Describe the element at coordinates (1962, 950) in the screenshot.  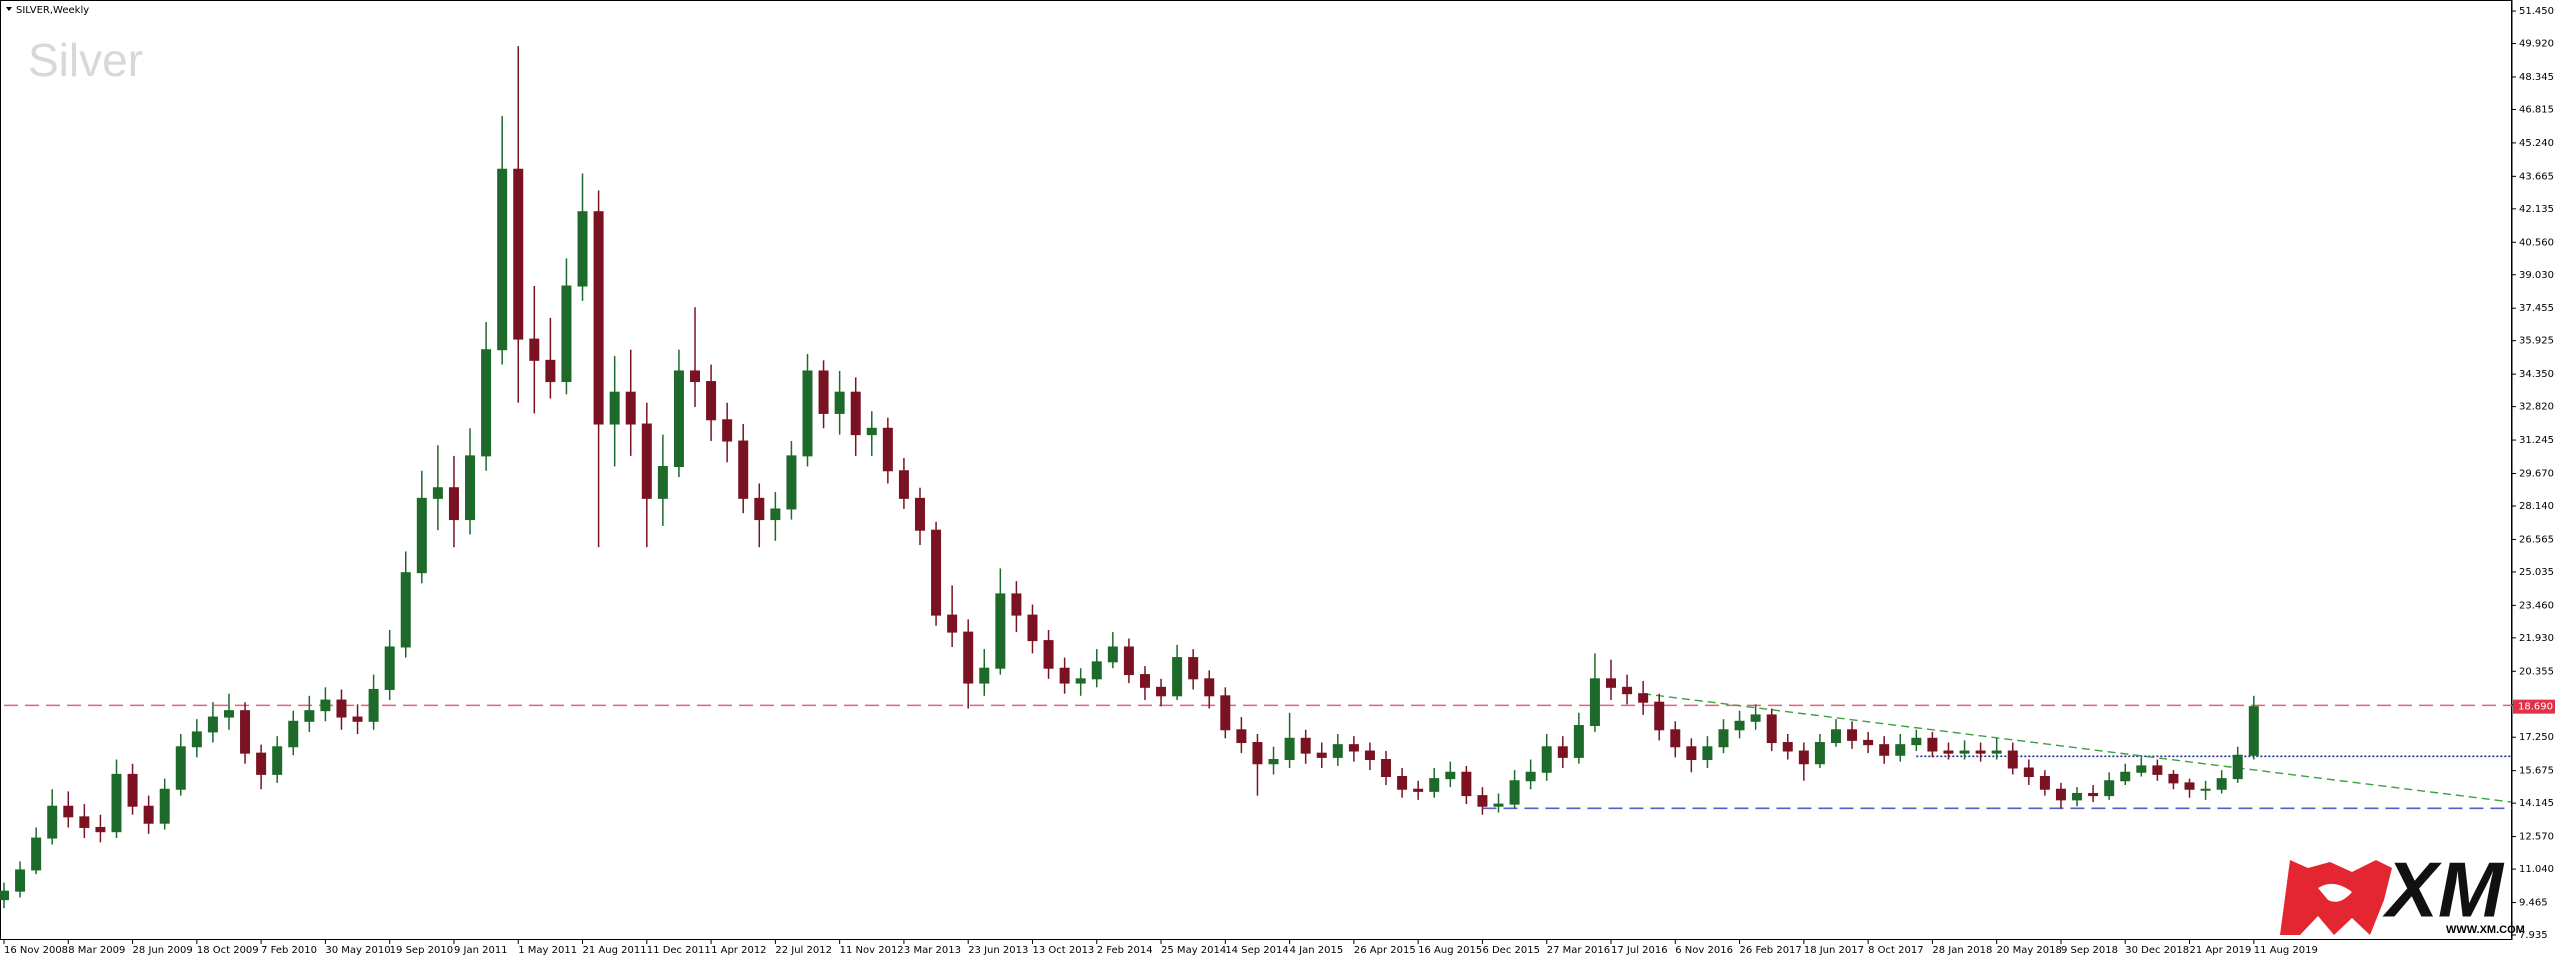
I see `x-tick-label: 28 Jan 2018` at that location.